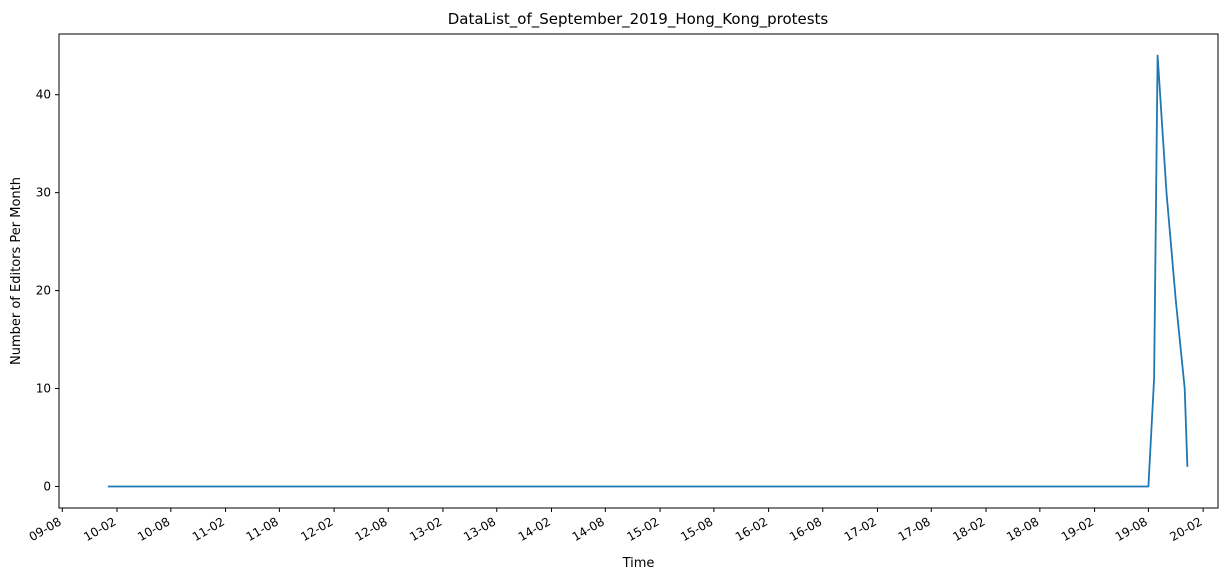 This screenshot has width=1229, height=579. Describe the element at coordinates (43, 95) in the screenshot. I see `y-tick-label: 40` at that location.